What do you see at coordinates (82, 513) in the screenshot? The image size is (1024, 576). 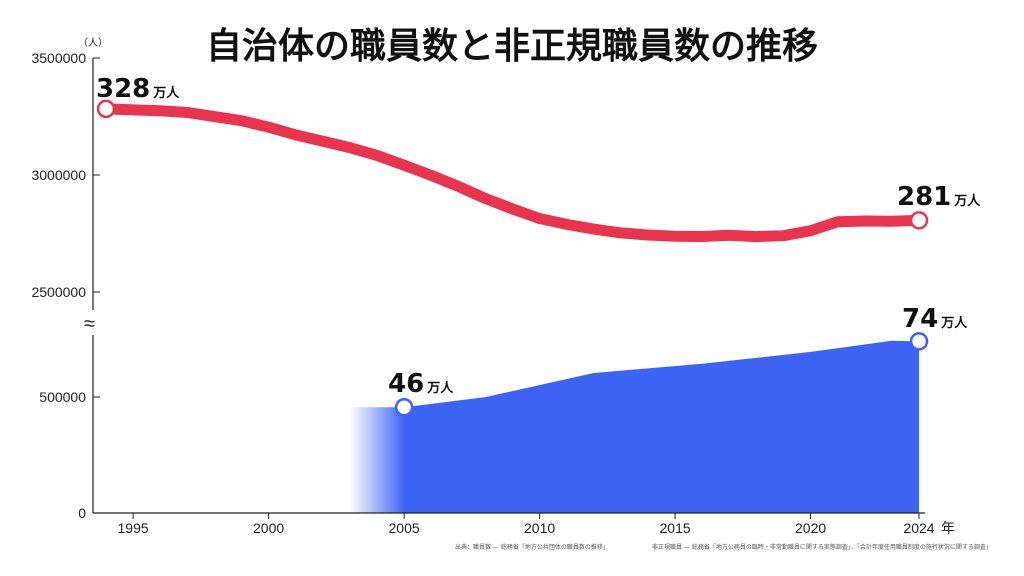 I see `y-tick-label: 0` at bounding box center [82, 513].